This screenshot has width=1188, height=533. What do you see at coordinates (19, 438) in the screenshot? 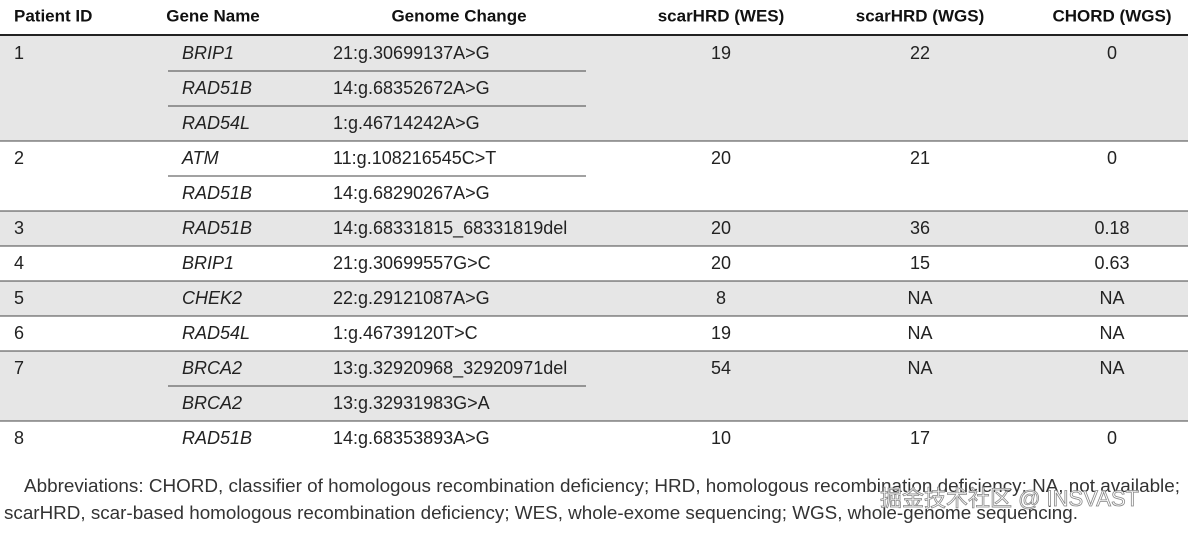
I see `patient-id: 8` at bounding box center [19, 438].